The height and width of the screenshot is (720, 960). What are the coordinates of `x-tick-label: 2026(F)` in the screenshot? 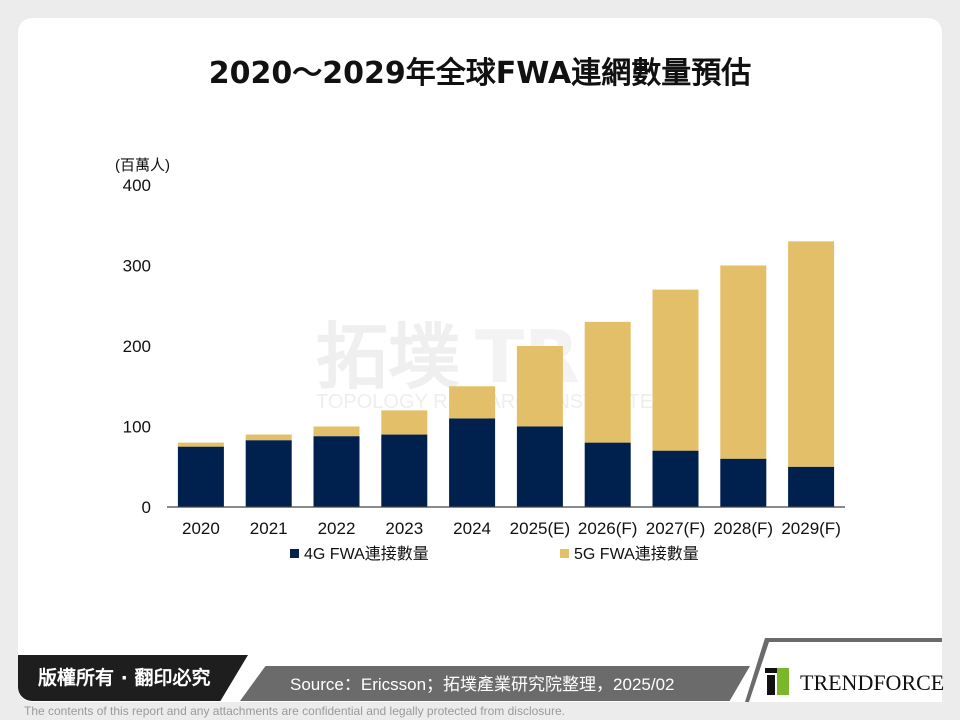 It's located at (608, 528).